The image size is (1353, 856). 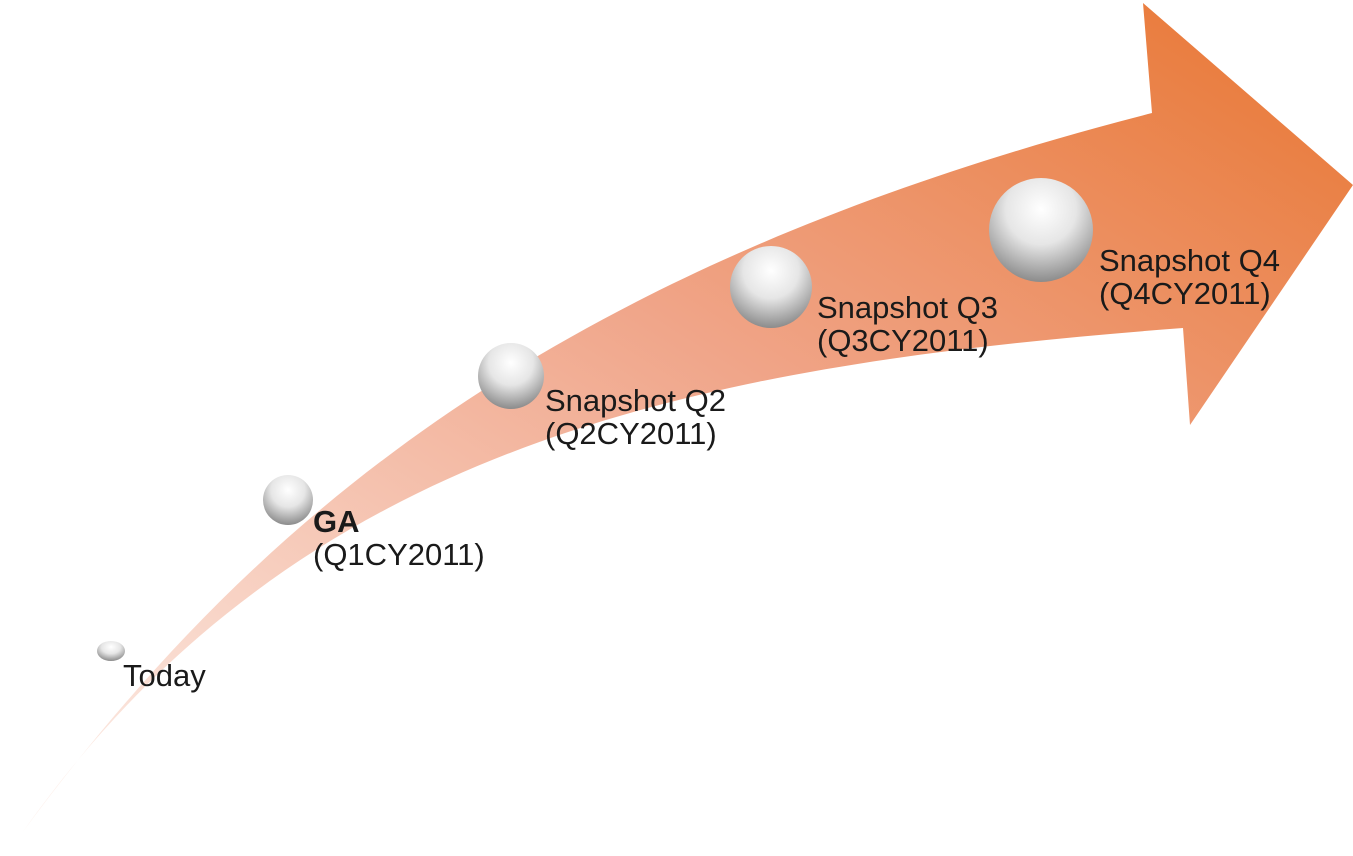 What do you see at coordinates (399, 554) in the screenshot?
I see `milestone-subtitle: (Q1CY2011)` at bounding box center [399, 554].